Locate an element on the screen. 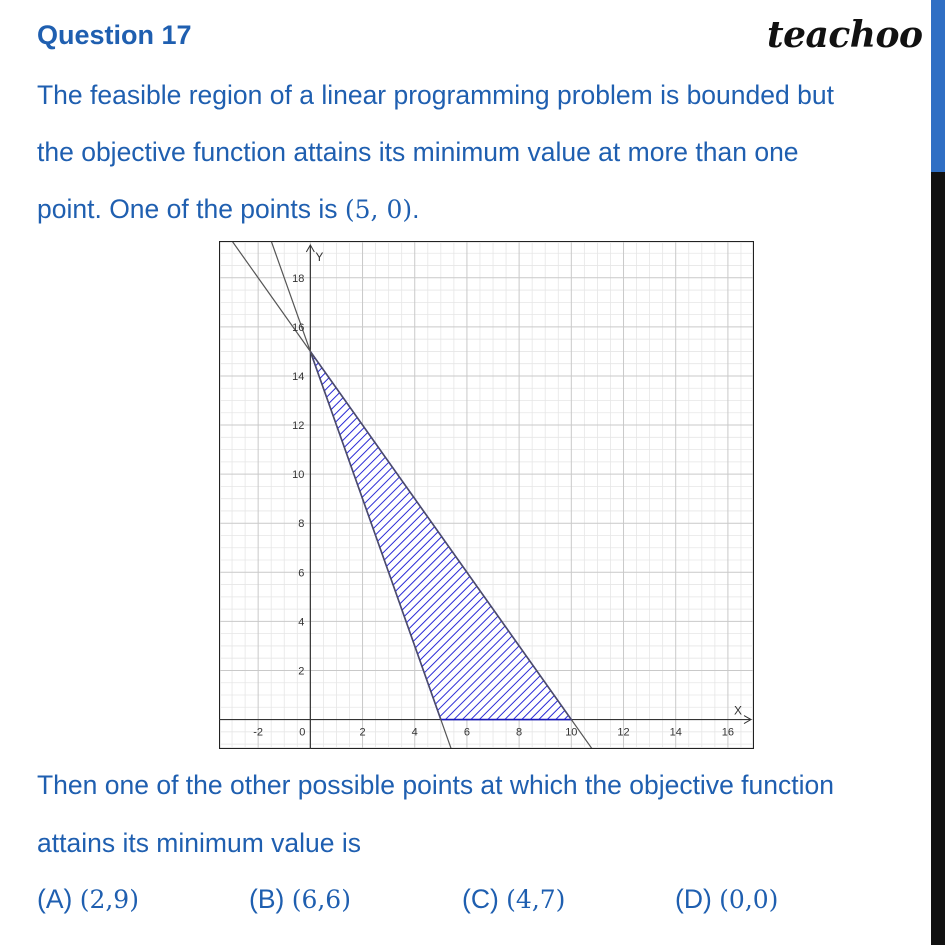  option-a: (A) (2,9) is located at coordinates (88, 899).